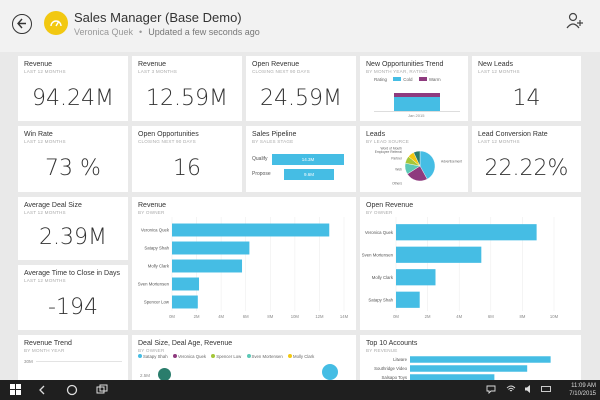 This screenshot has height=400, width=600. I want to click on category-label: Molly Clark, so click(383, 277).